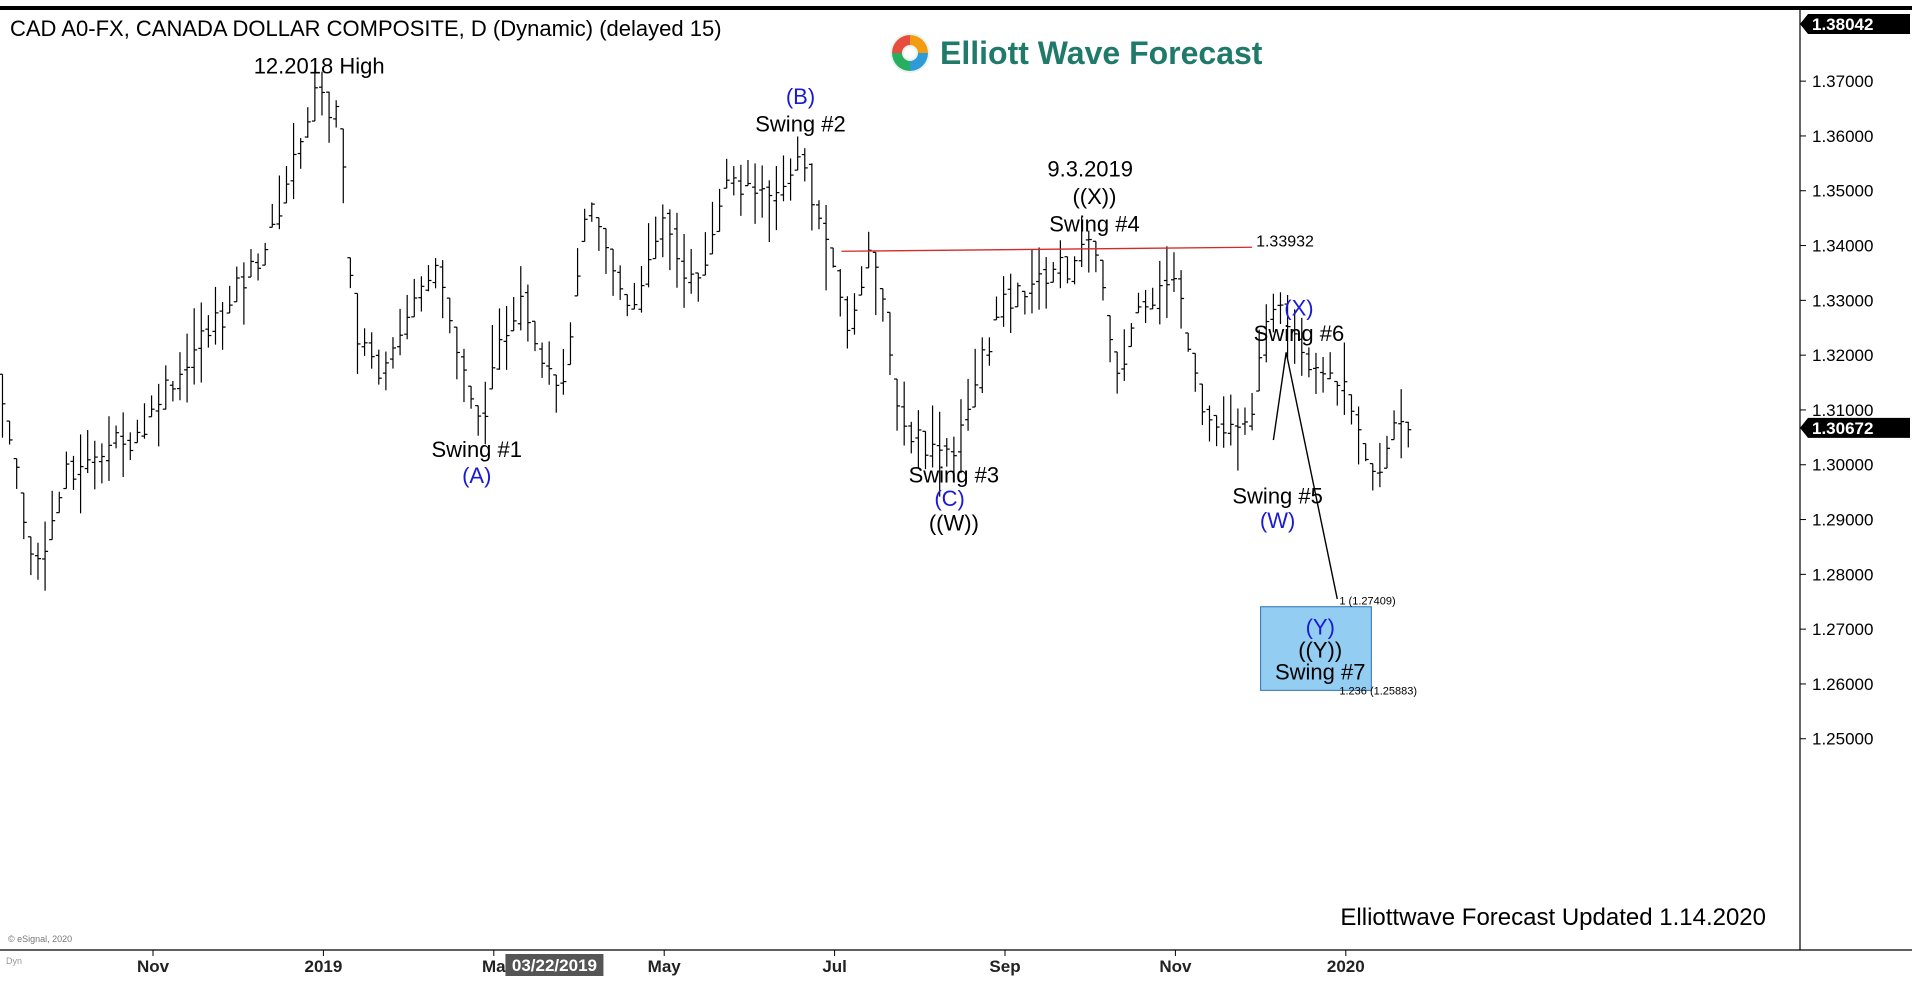  What do you see at coordinates (319, 65) in the screenshot?
I see `wave-label: 12.2018 High` at bounding box center [319, 65].